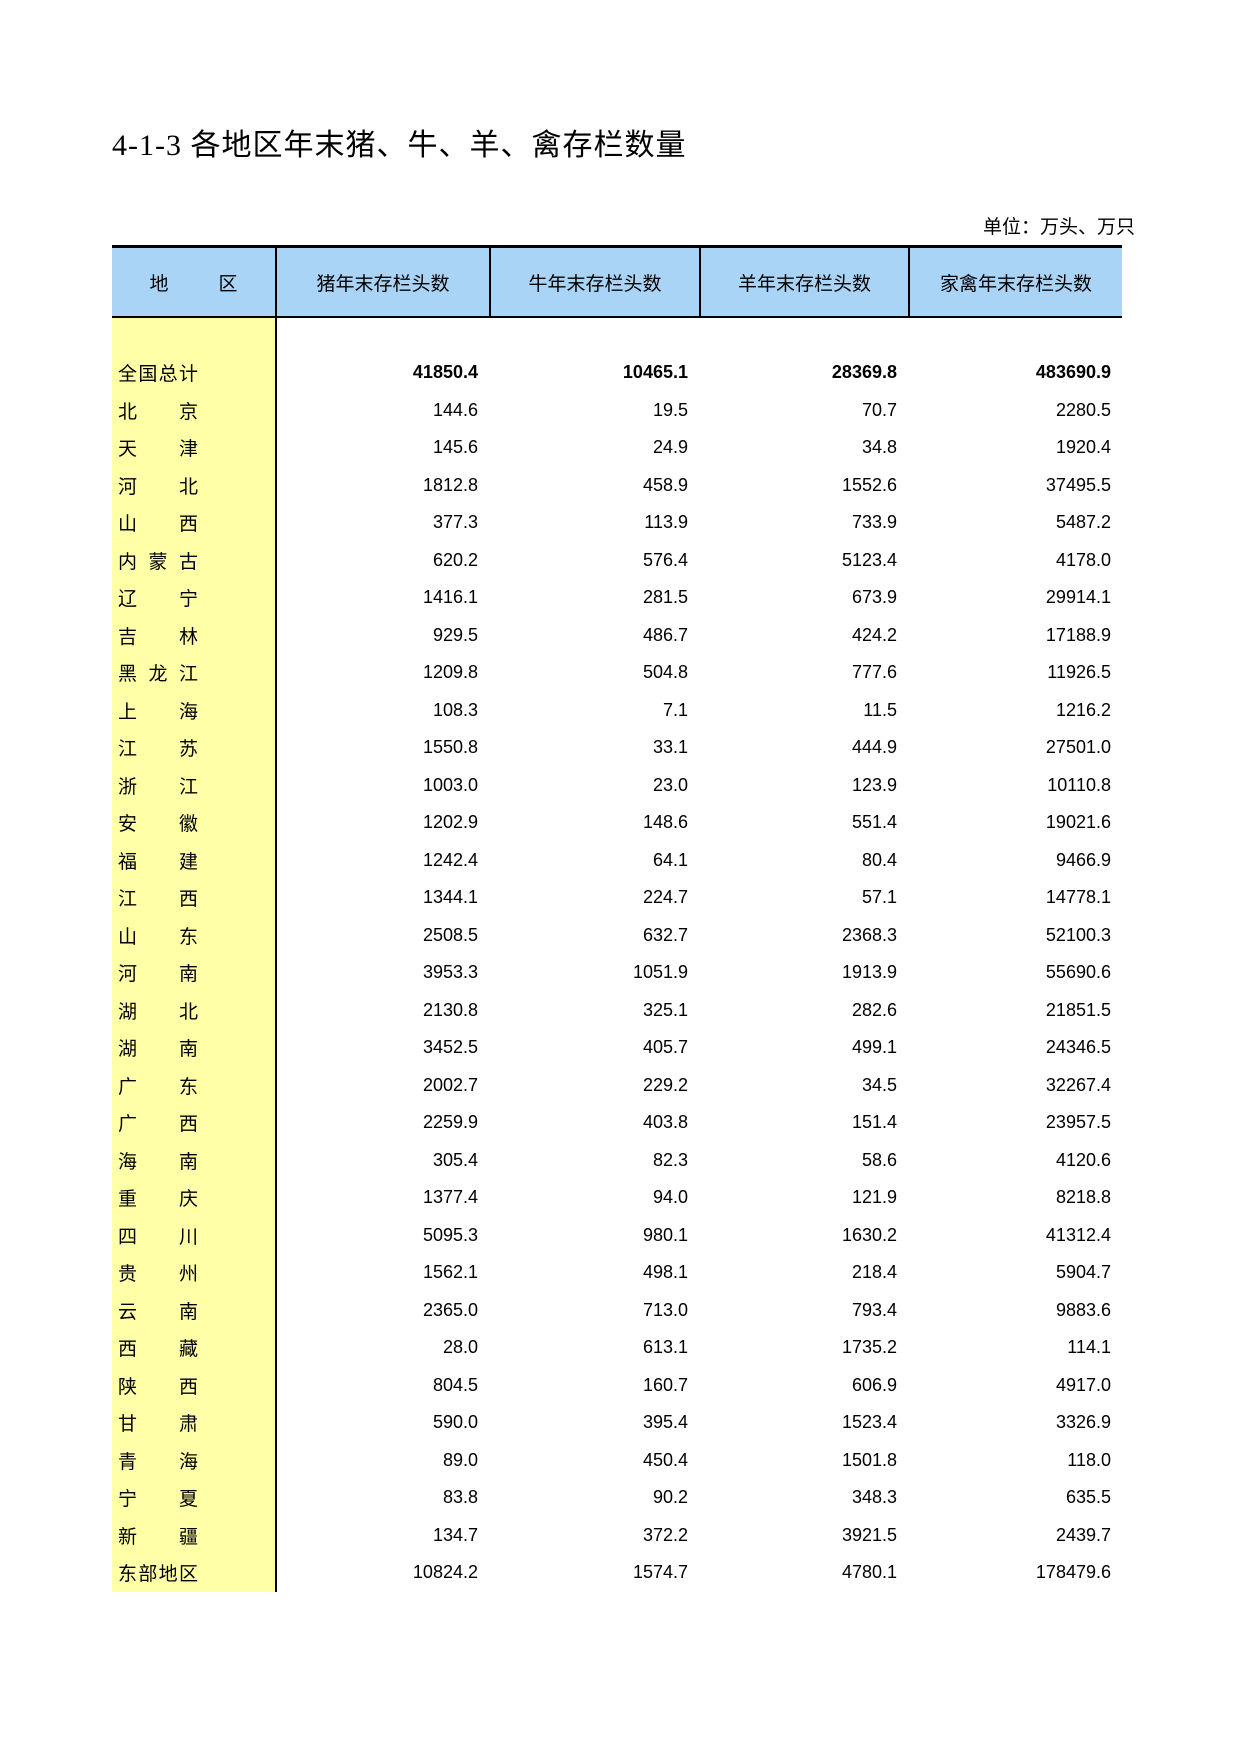  I want to click on cattle-value: 395.4, so click(665, 1422).